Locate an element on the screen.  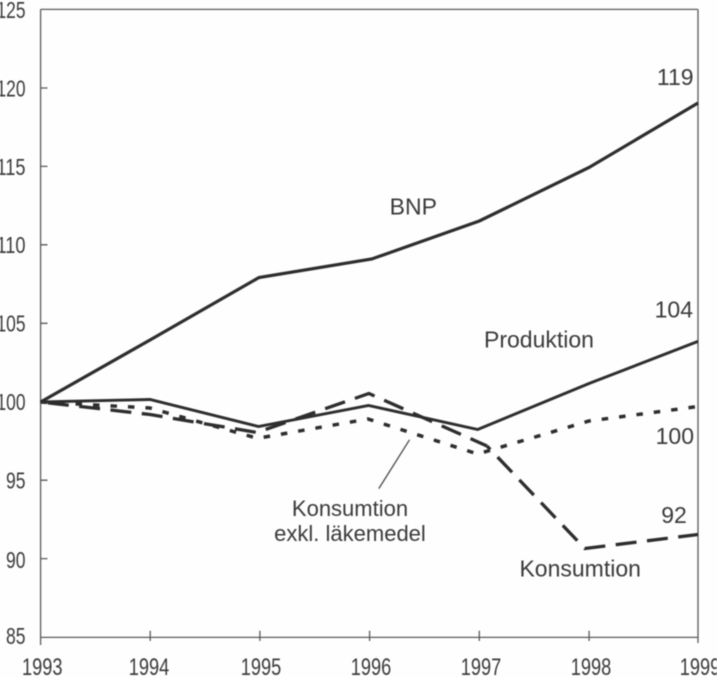
svg-text: 119 is located at coordinates (675, 77).